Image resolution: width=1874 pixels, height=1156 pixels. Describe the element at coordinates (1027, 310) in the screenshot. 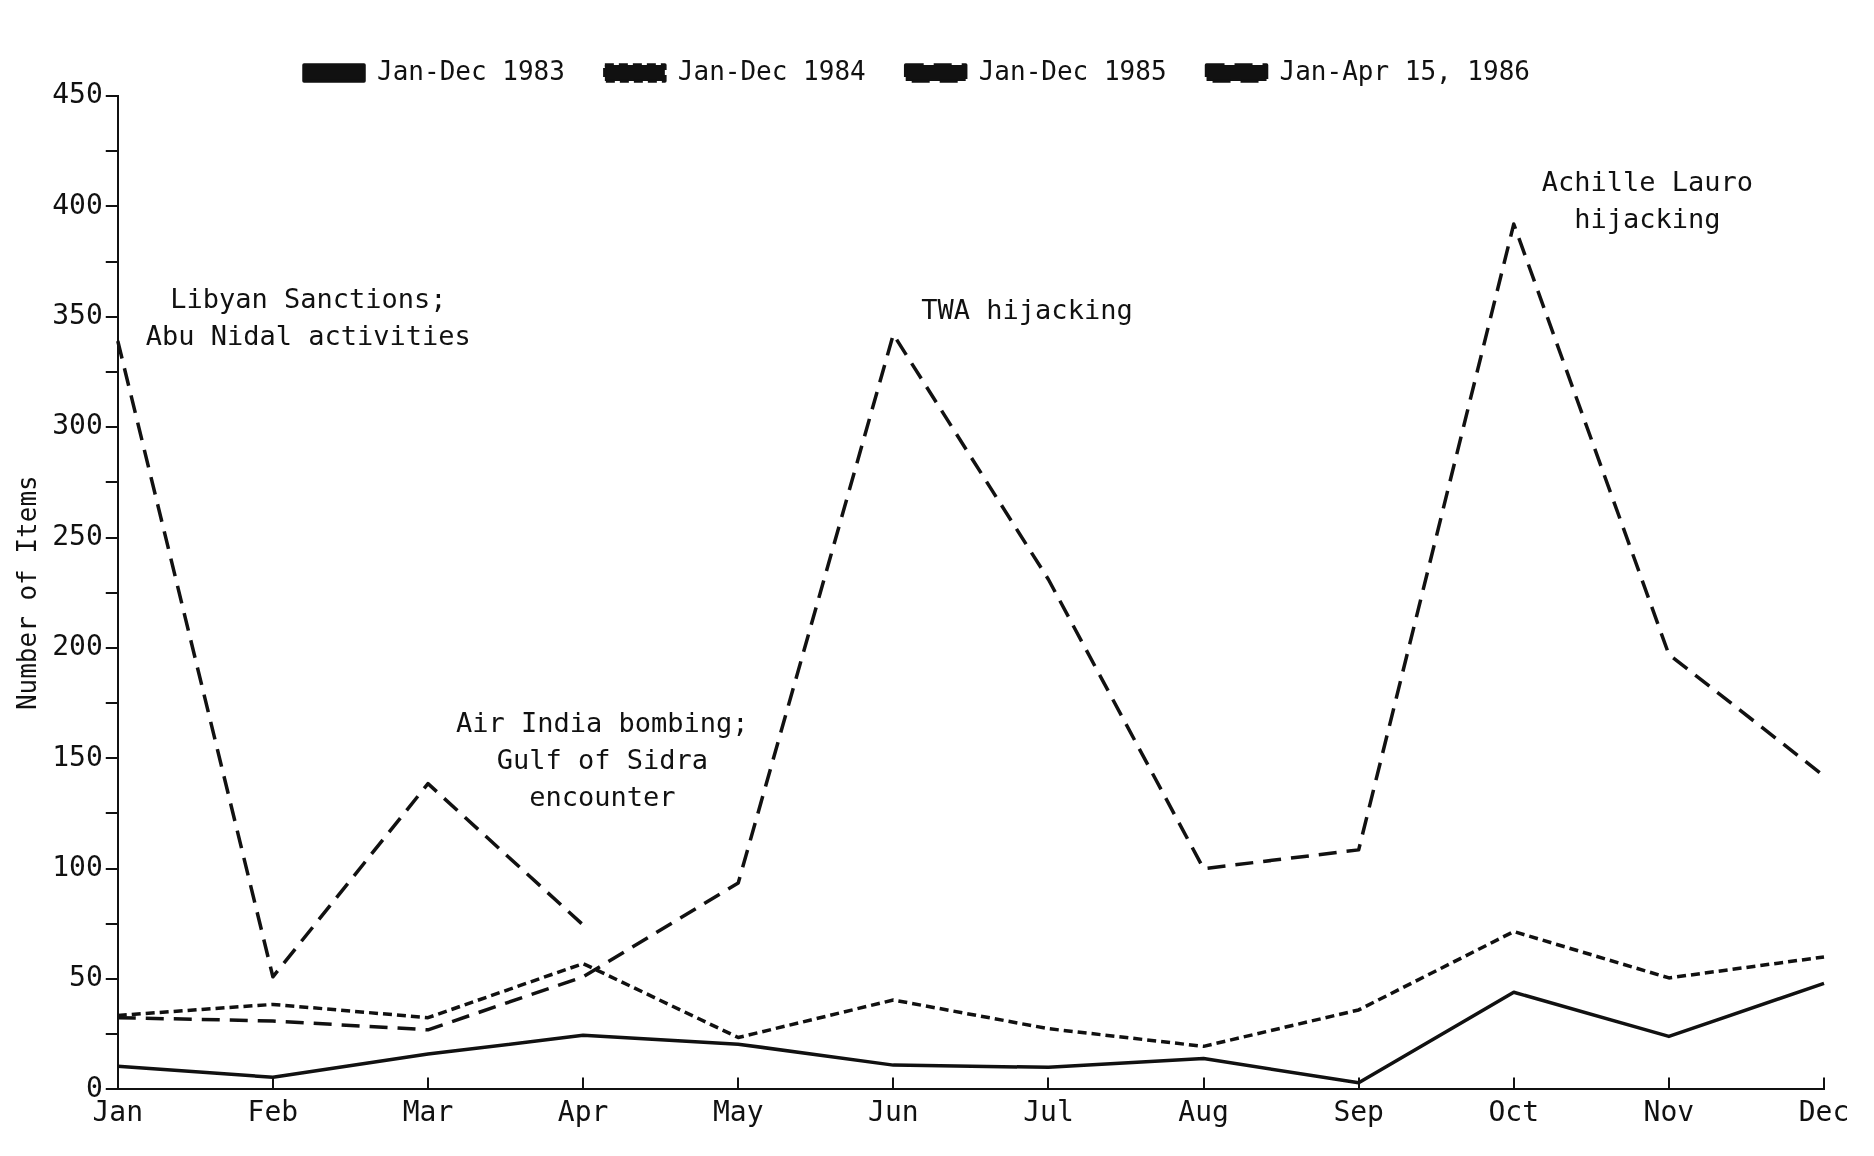

I see `annotation: TWA hijacking` at that location.